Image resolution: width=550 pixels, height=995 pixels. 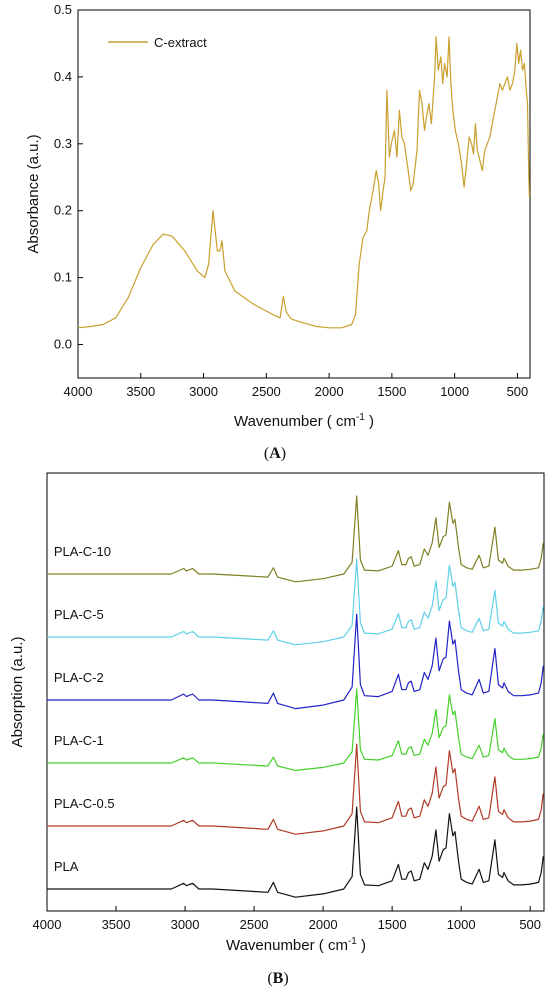 I want to click on panel-label-a-letter: A, so click(x=275, y=453).